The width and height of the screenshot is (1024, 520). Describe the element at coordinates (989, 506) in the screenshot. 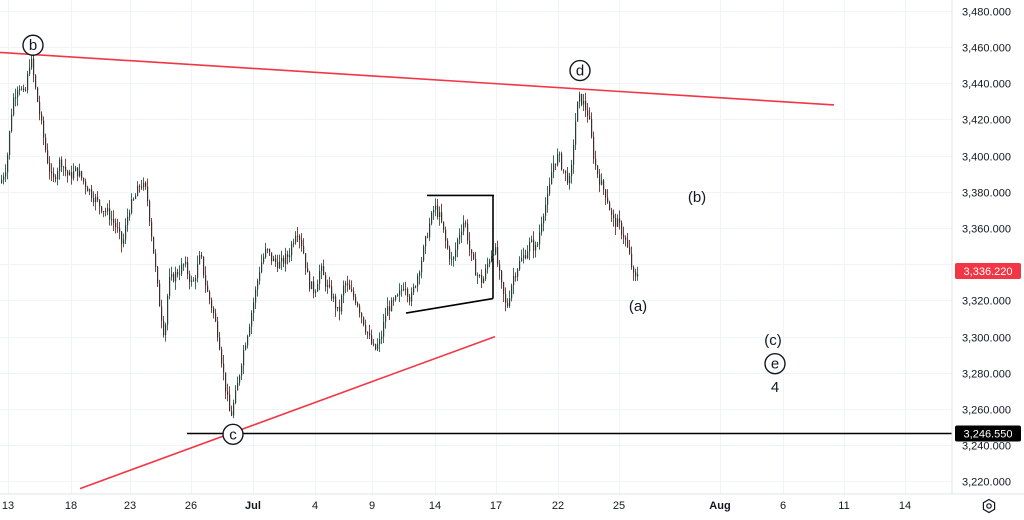

I see `chart-settings-button` at that location.